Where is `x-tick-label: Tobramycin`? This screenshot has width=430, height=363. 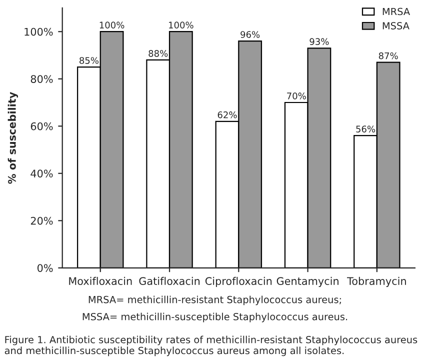 x-tick-label: Tobramycin is located at coordinates (376, 282).